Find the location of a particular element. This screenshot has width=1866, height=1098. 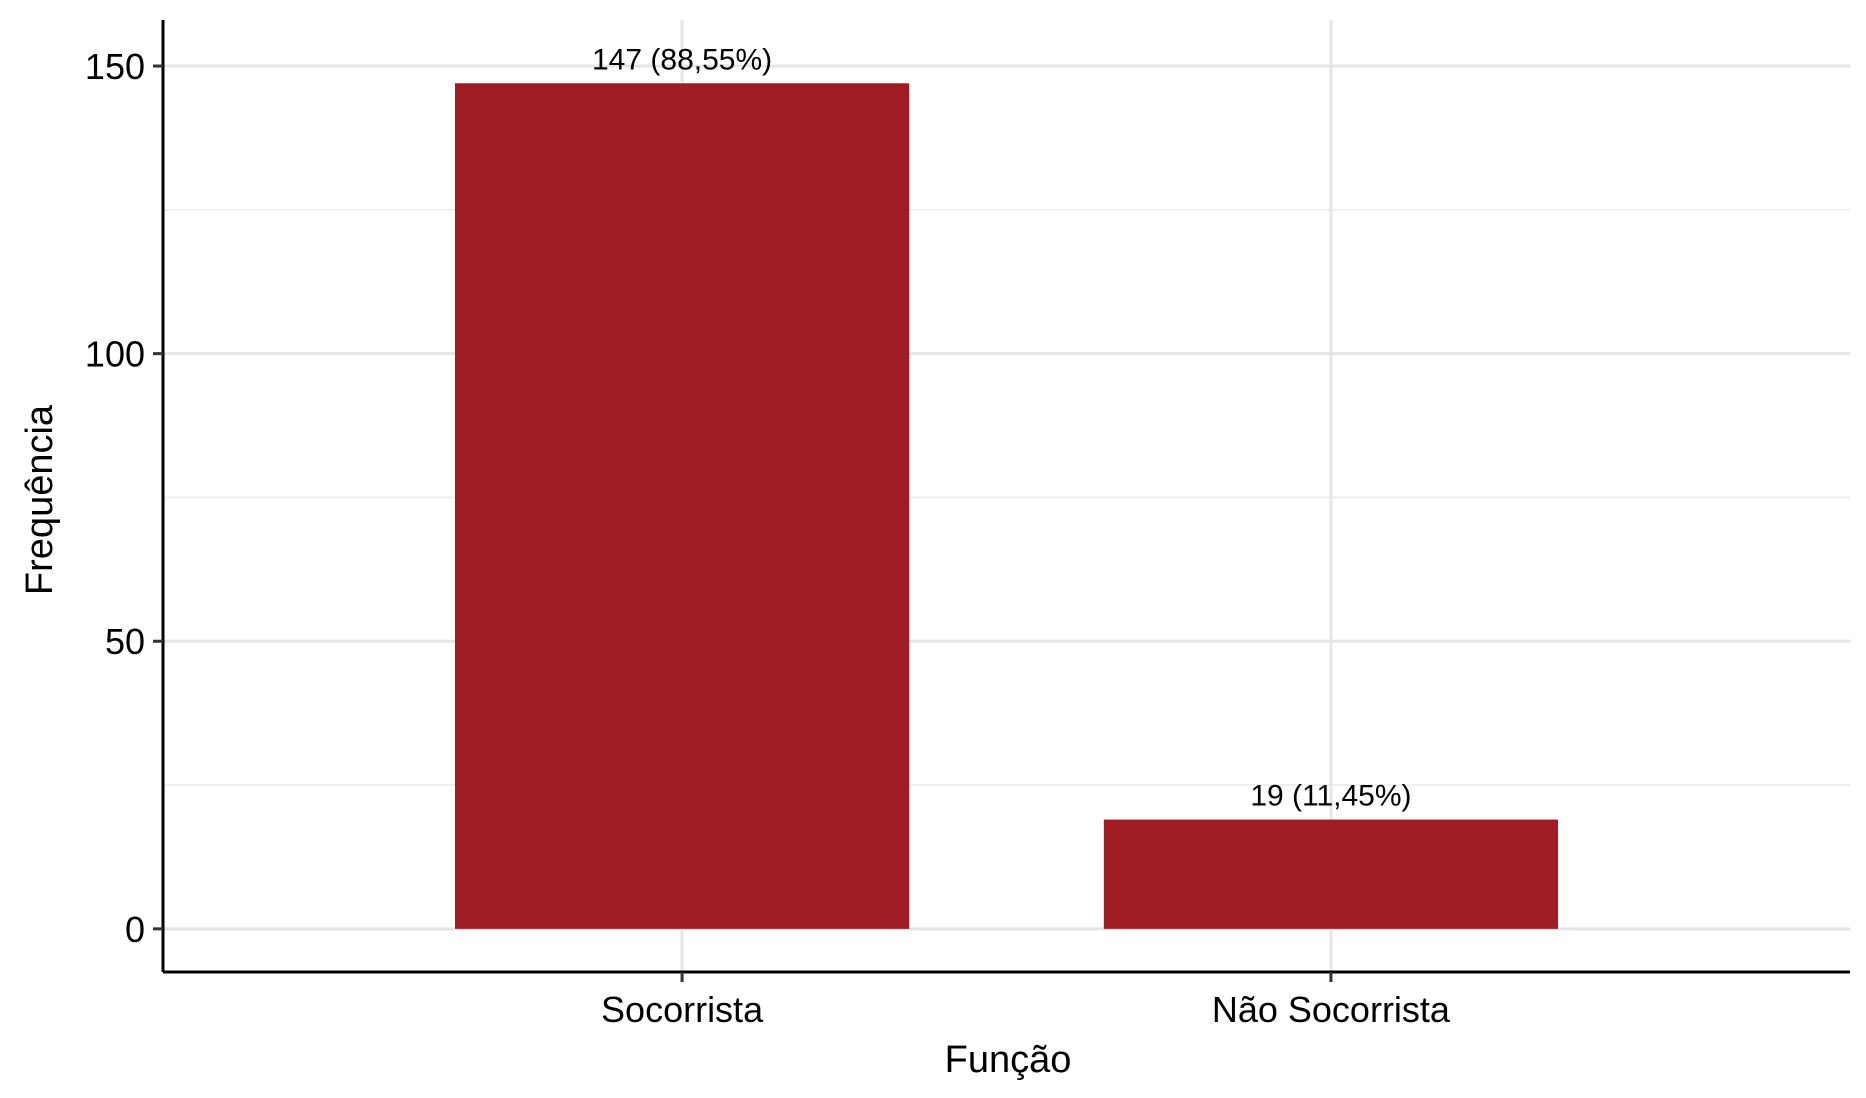

bar-data-label: 147 (88,55%) is located at coordinates (682, 59).